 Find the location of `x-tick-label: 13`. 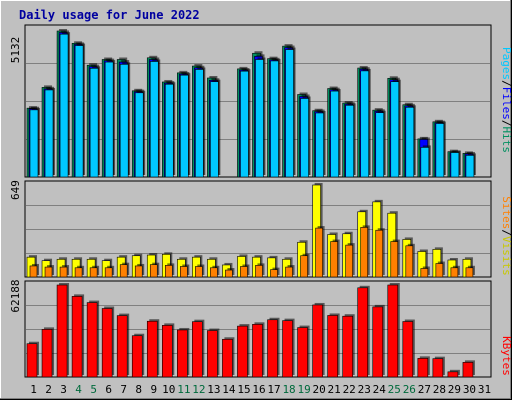

x-tick-label: 13 is located at coordinates (213, 389).